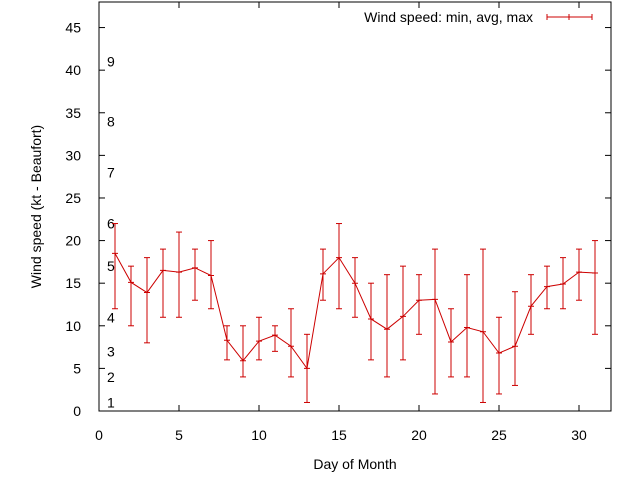  Describe the element at coordinates (111, 402) in the screenshot. I see `beaufort-label: 1` at that location.